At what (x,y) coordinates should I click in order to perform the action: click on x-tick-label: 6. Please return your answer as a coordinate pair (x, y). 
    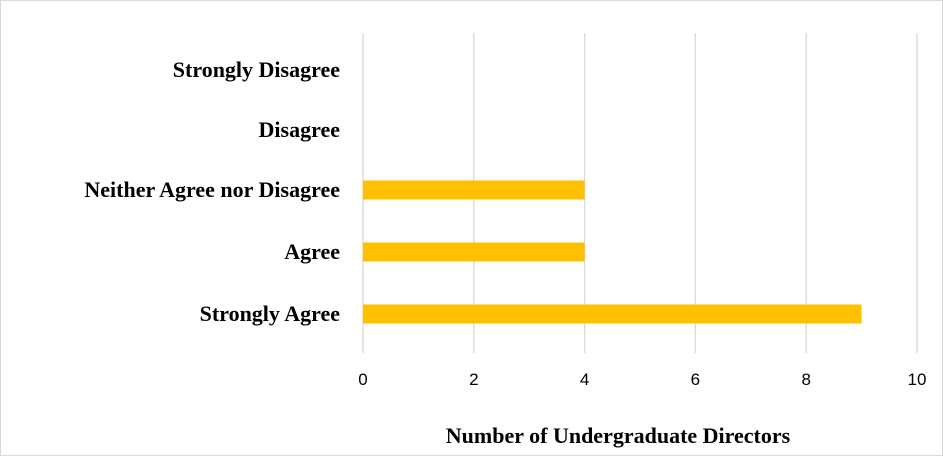
    Looking at the image, I should click on (695, 379).